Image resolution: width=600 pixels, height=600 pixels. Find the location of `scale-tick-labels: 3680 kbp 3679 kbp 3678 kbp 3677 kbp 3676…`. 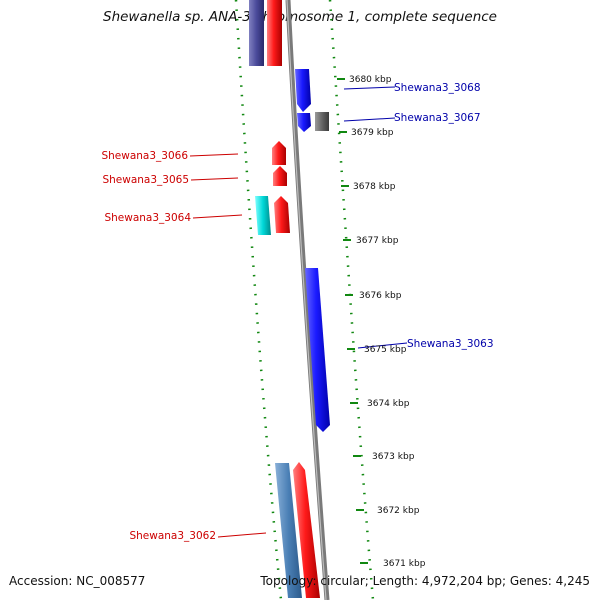

scale-tick-labels: 3680 kbp 3679 kbp 3678 kbp 3677 kbp 3676… is located at coordinates (387, 322).